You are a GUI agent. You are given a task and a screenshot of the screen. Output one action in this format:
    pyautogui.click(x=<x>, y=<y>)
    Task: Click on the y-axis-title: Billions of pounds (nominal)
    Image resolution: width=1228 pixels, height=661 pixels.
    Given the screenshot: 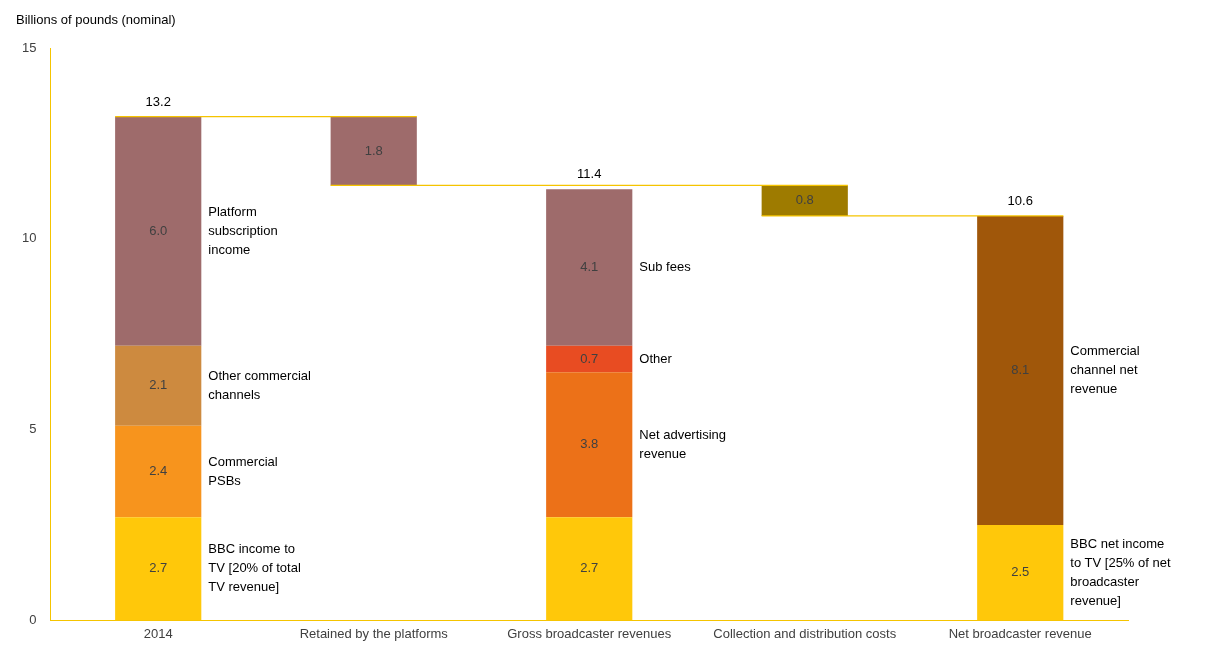 What is the action you would take?
    pyautogui.click(x=96, y=20)
    